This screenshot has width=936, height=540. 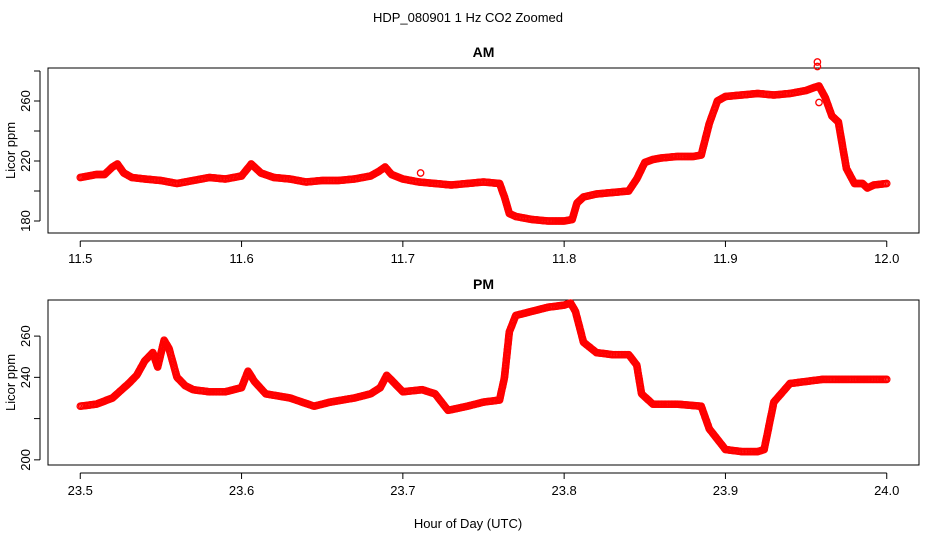 I want to click on am-x-tick-label: 12.0, so click(x=886, y=258).